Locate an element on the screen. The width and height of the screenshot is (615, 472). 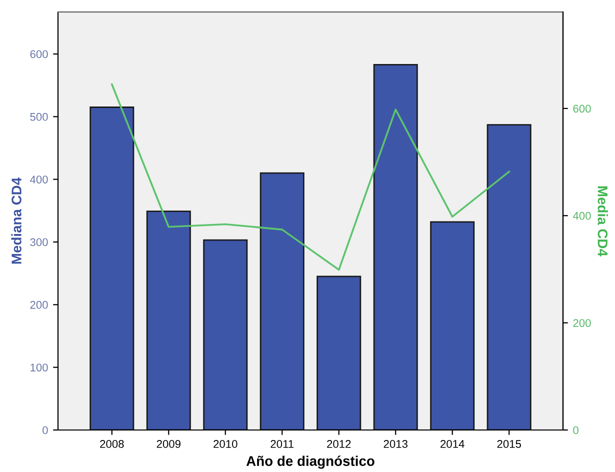
y-tick-label: 300 is located at coordinates (39, 242).